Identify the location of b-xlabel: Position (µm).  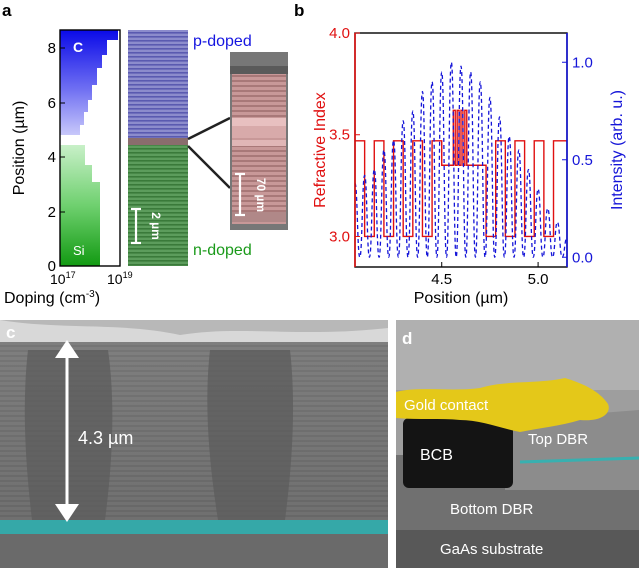
(461, 298).